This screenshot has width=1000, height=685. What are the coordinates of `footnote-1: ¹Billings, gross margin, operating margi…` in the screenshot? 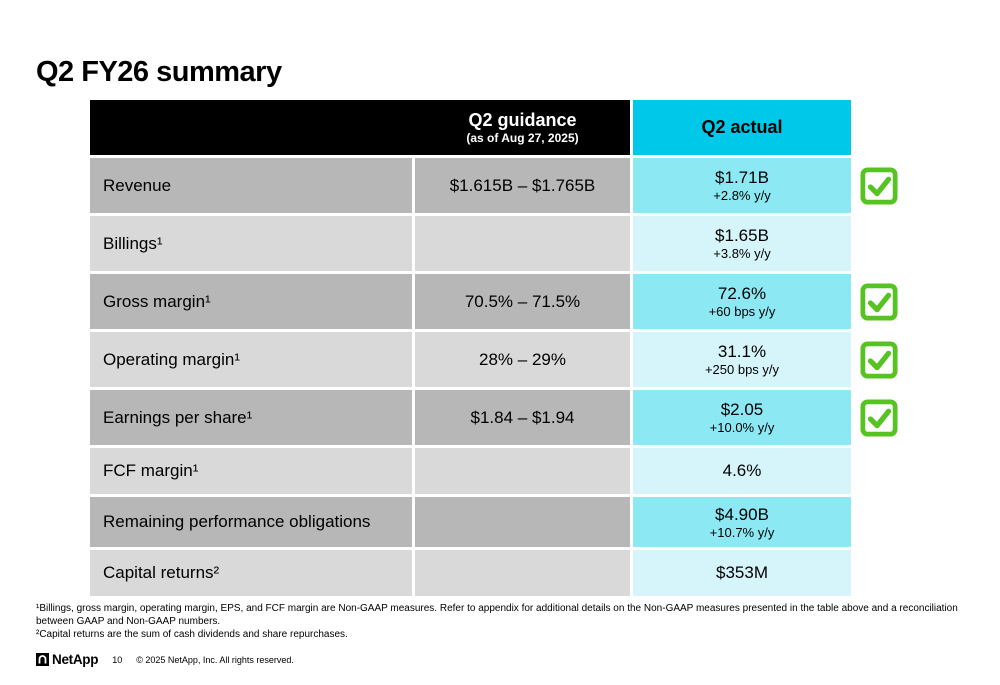 It's located at (497, 615).